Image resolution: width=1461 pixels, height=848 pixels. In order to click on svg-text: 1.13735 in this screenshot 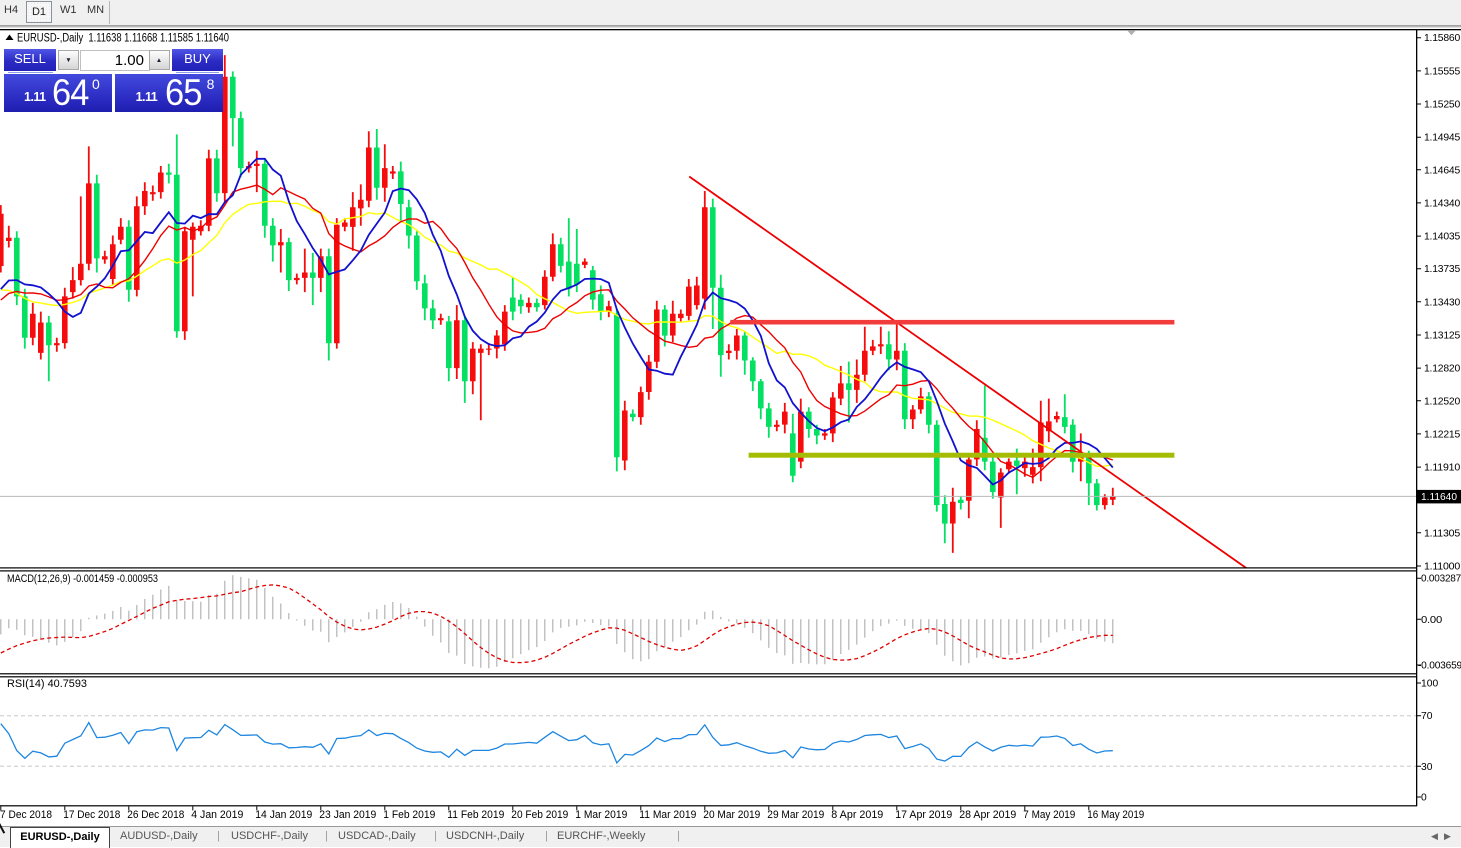, I will do `click(1442, 269)`.